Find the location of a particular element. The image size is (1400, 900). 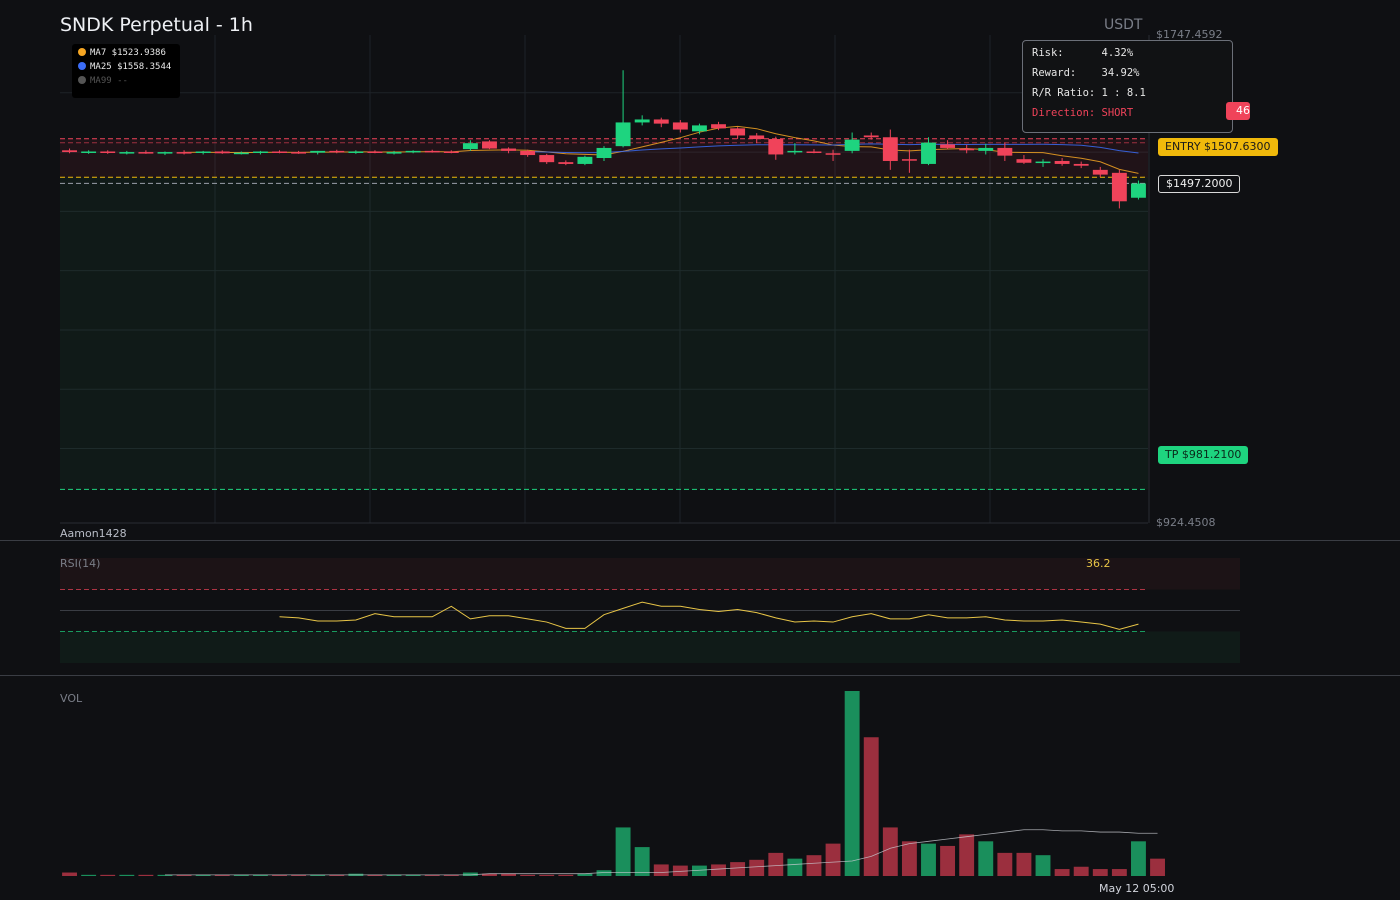

current-price-tag: $1497.2000 is located at coordinates (1199, 184).